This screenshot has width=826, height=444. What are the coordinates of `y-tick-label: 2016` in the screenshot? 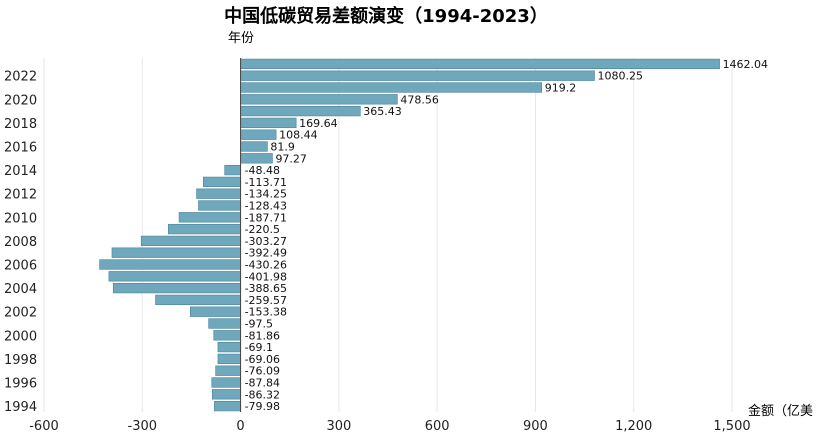 It's located at (20, 148).